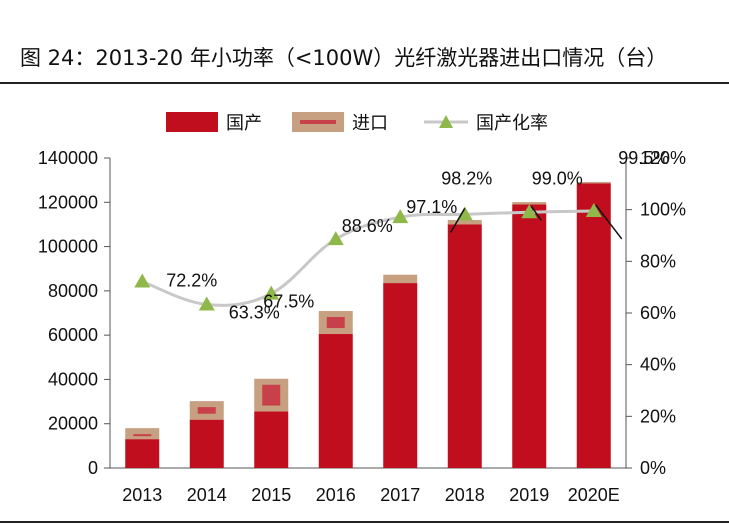  Describe the element at coordinates (68, 158) in the screenshot. I see `y-tick-label-left: 140000` at that location.